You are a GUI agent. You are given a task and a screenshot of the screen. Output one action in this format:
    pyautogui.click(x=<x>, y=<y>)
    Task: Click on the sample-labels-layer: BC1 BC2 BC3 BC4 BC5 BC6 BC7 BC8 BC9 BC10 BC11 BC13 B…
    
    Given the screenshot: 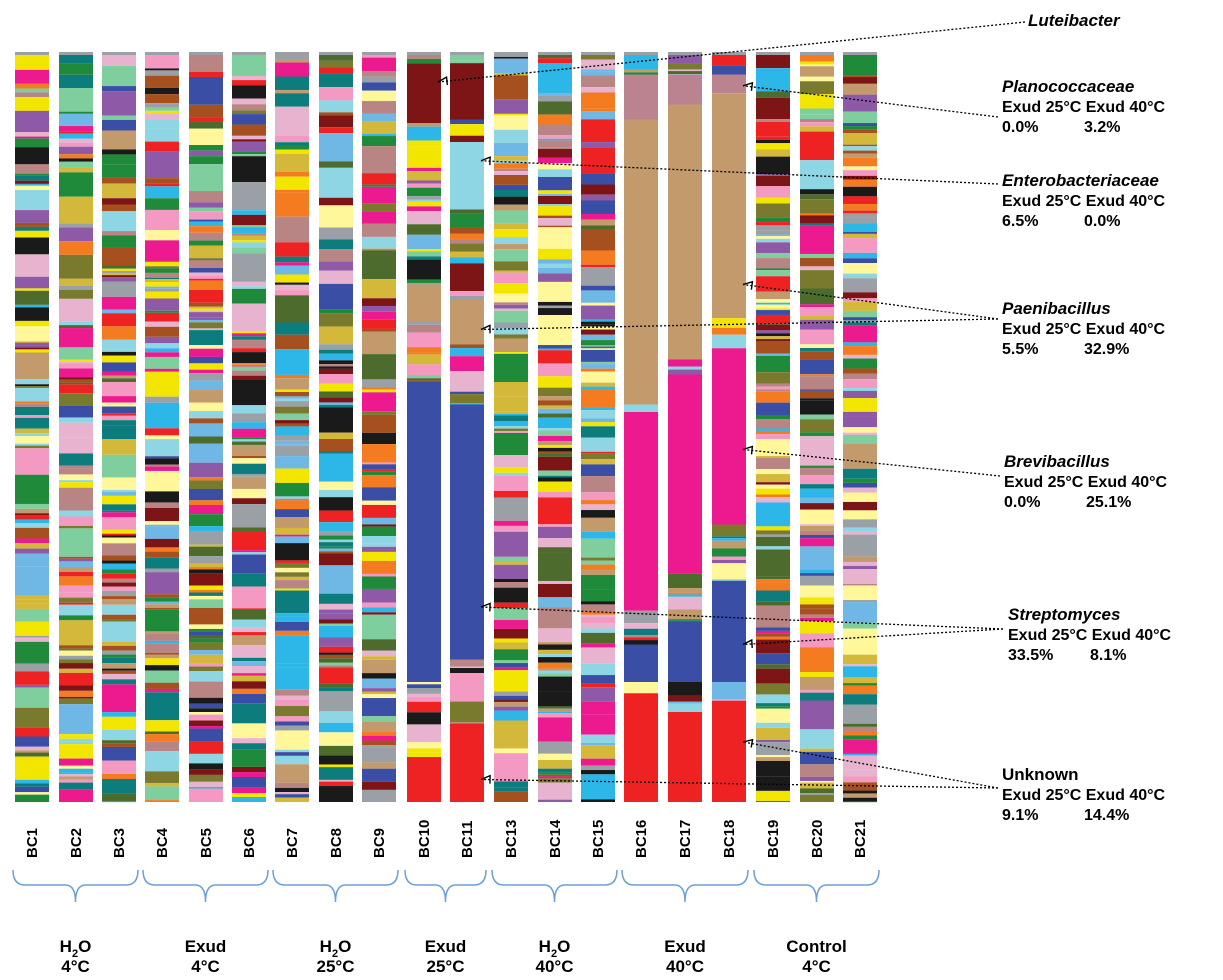 What is the action you would take?
    pyautogui.click(x=446, y=838)
    